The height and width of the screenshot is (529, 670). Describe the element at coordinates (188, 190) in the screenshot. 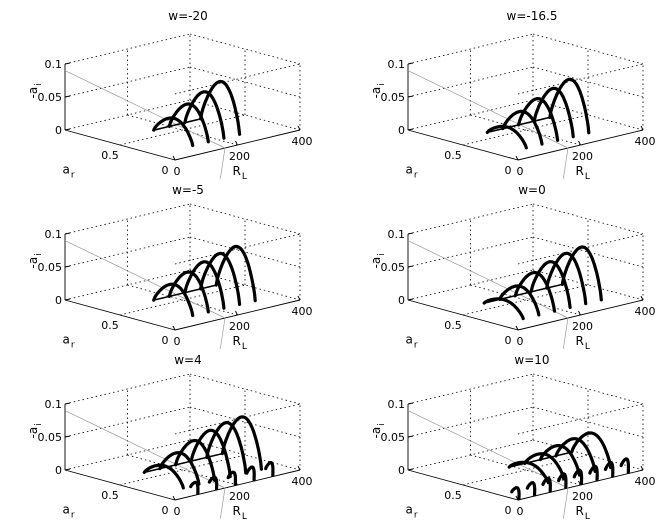

I see `panel-title: w=-5` at that location.